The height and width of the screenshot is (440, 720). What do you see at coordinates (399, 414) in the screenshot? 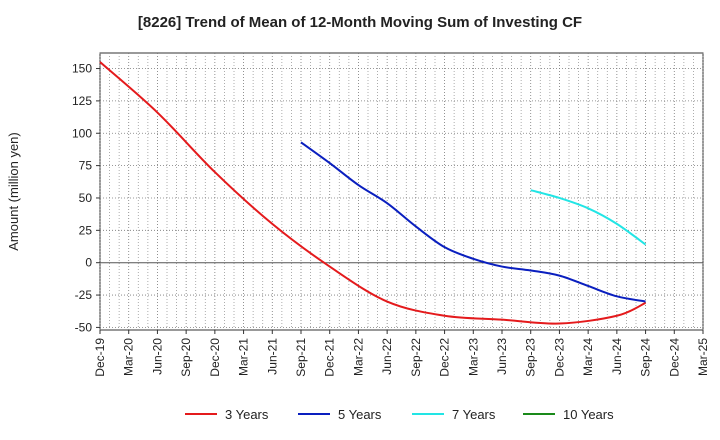
I see `legend: 3 Years 5 Years 7 Years 10 Years` at bounding box center [399, 414].